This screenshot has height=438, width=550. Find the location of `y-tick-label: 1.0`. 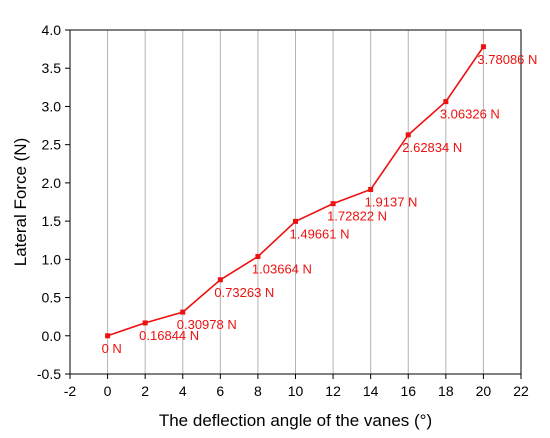

y-tick-label: 1.0 is located at coordinates (52, 259).